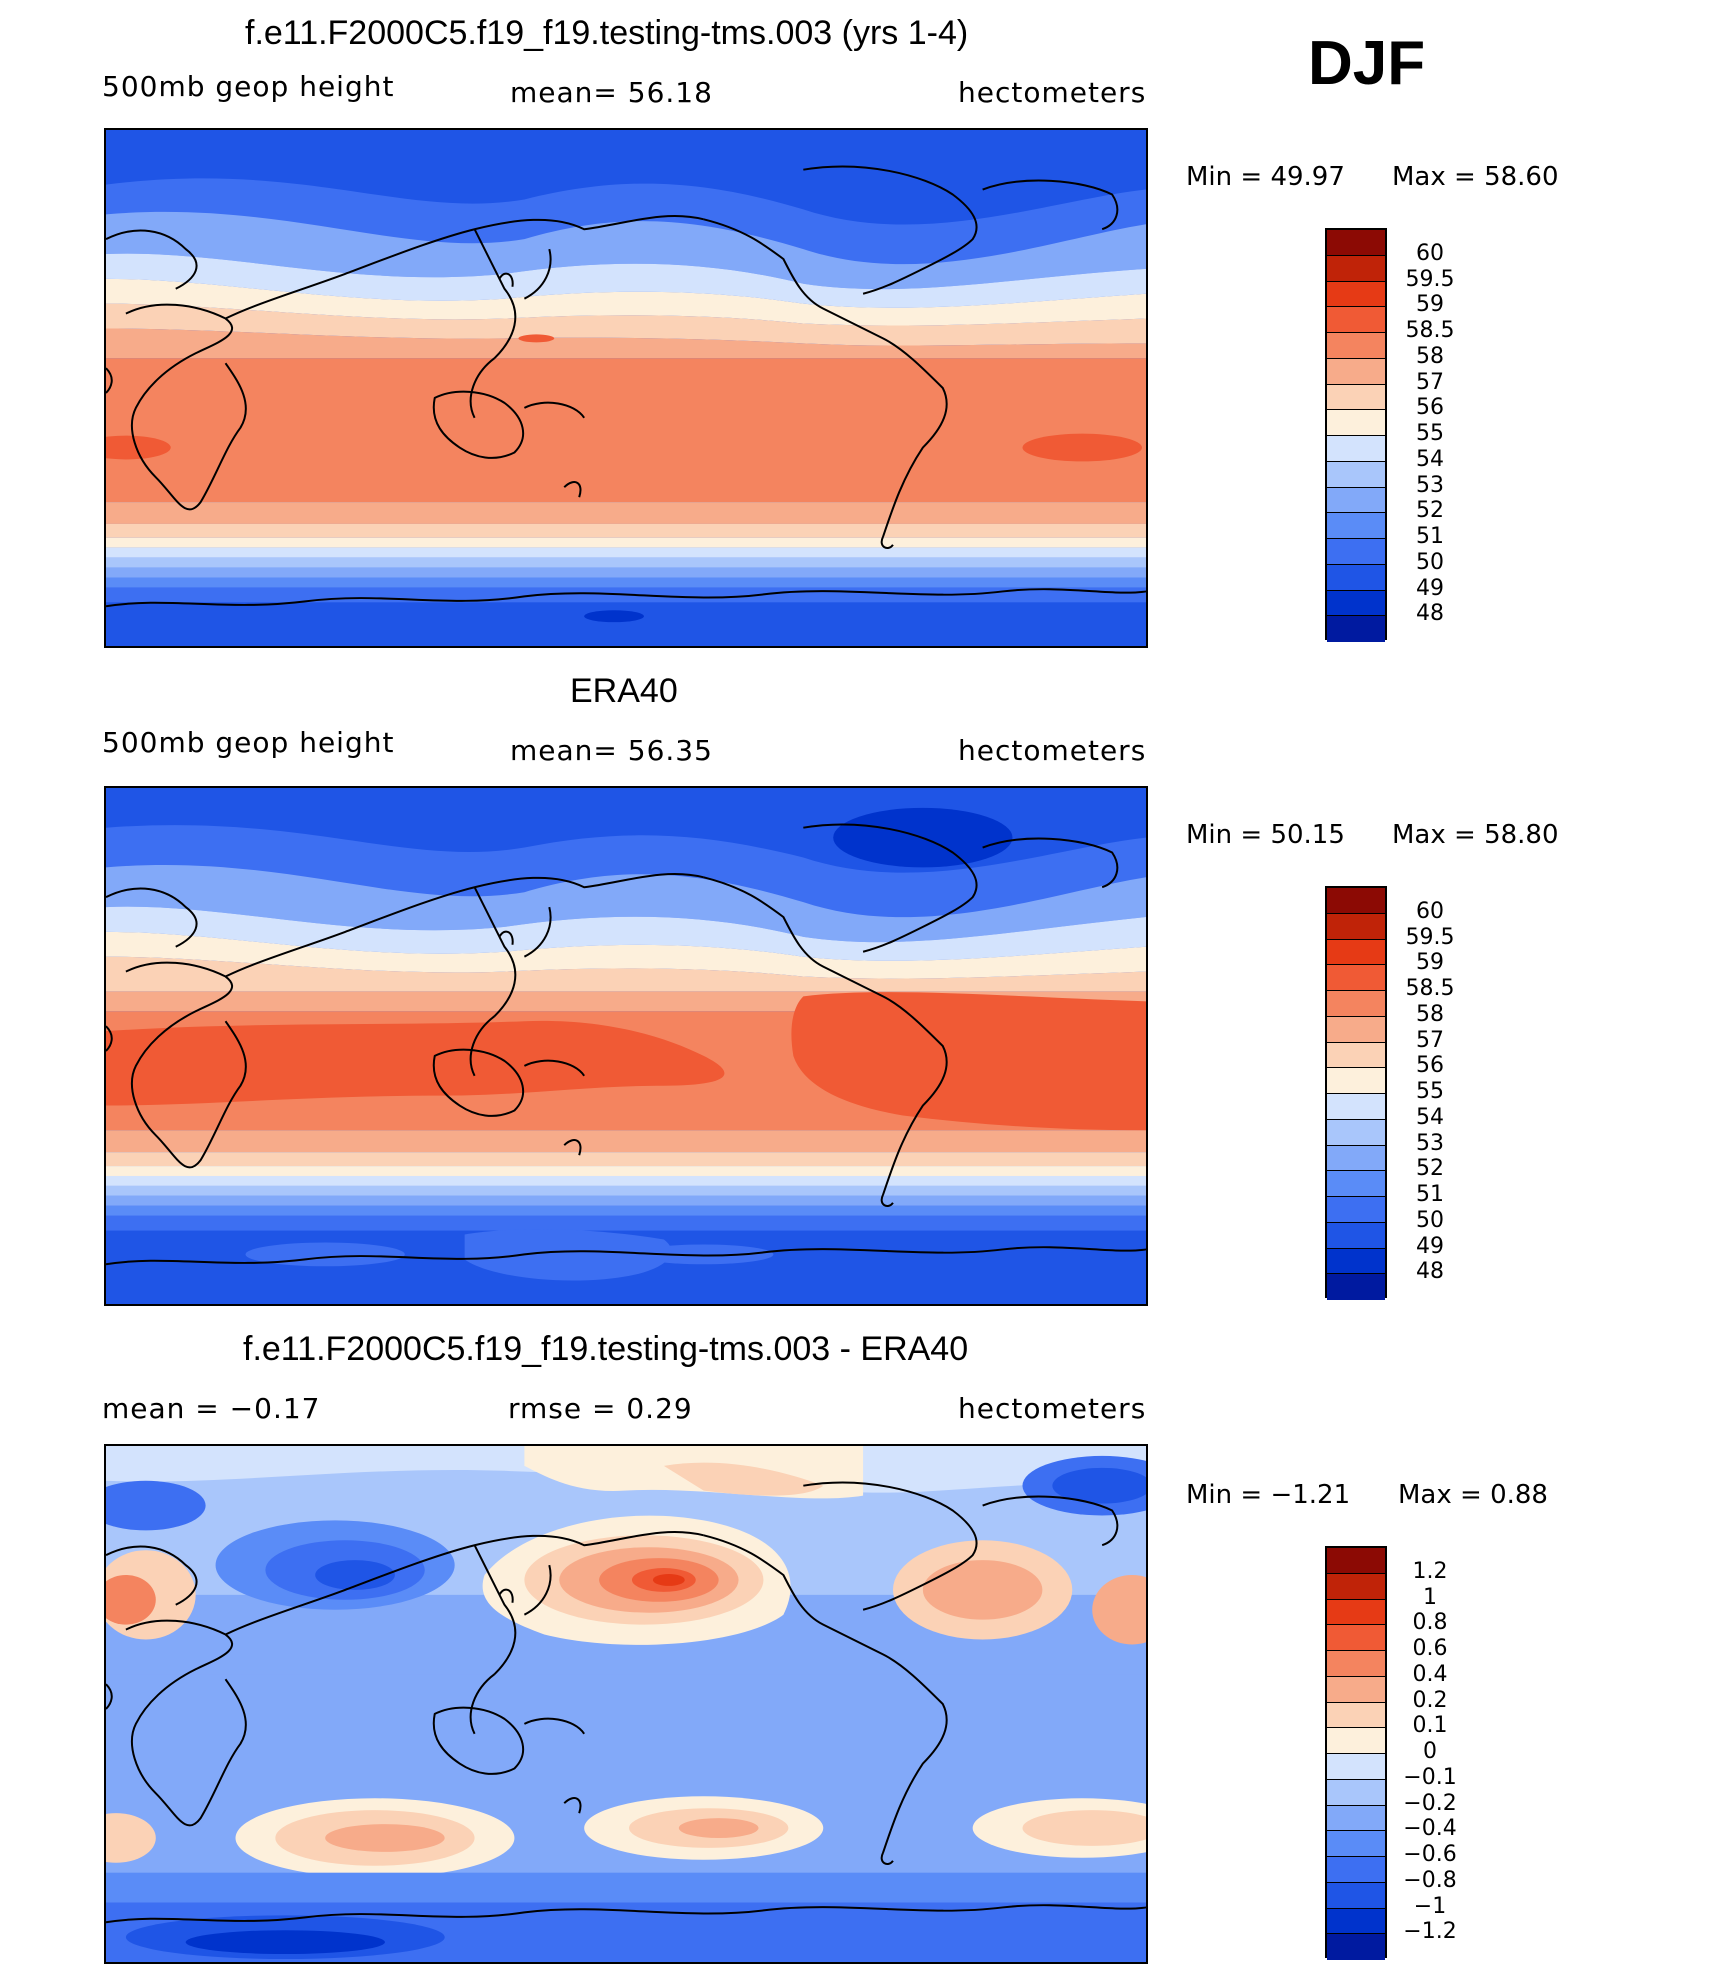 The height and width of the screenshot is (1986, 1710). Describe the element at coordinates (1430, 1906) in the screenshot. I see `colorbar-tick-label: −1` at that location.